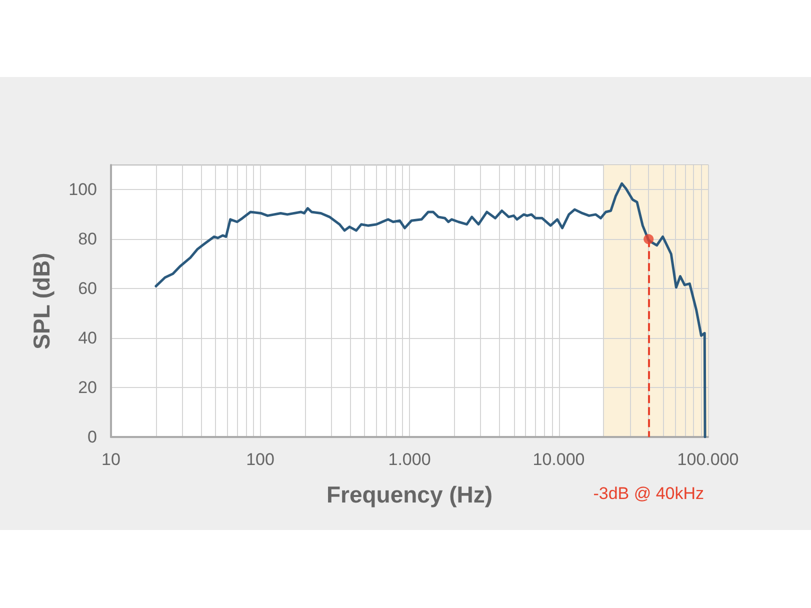 This screenshot has width=811, height=608. I want to click on y-tick-label: 100, so click(82, 190).